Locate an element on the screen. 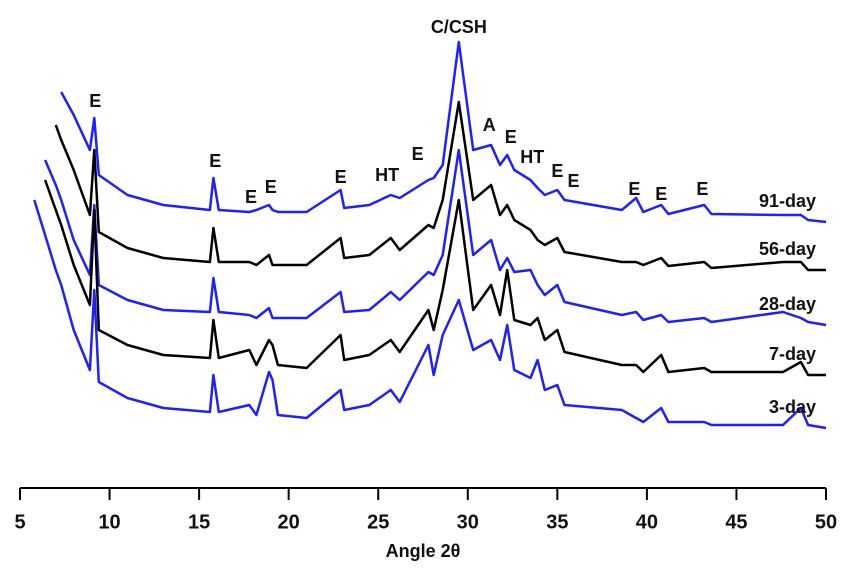  x-tick-label: 30 is located at coordinates (468, 522).